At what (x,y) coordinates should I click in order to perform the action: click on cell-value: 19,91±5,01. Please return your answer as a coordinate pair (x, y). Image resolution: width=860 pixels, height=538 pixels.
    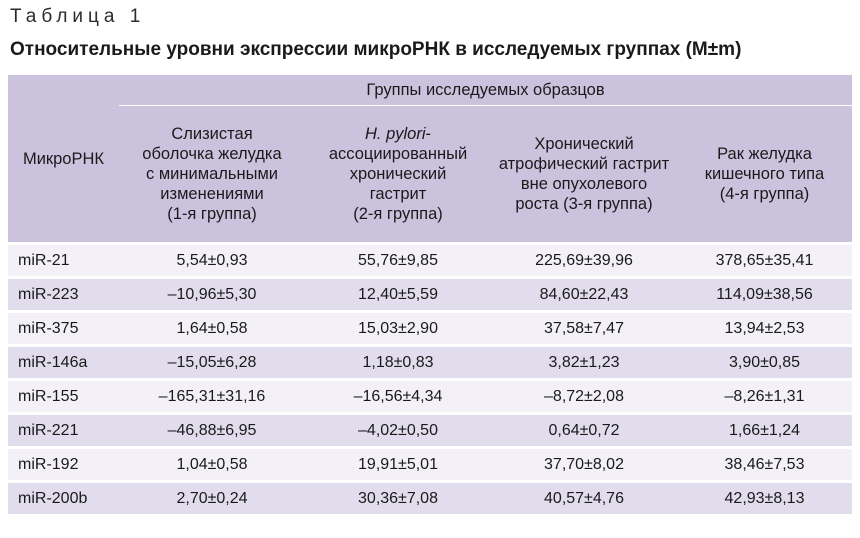
    Looking at the image, I should click on (398, 466).